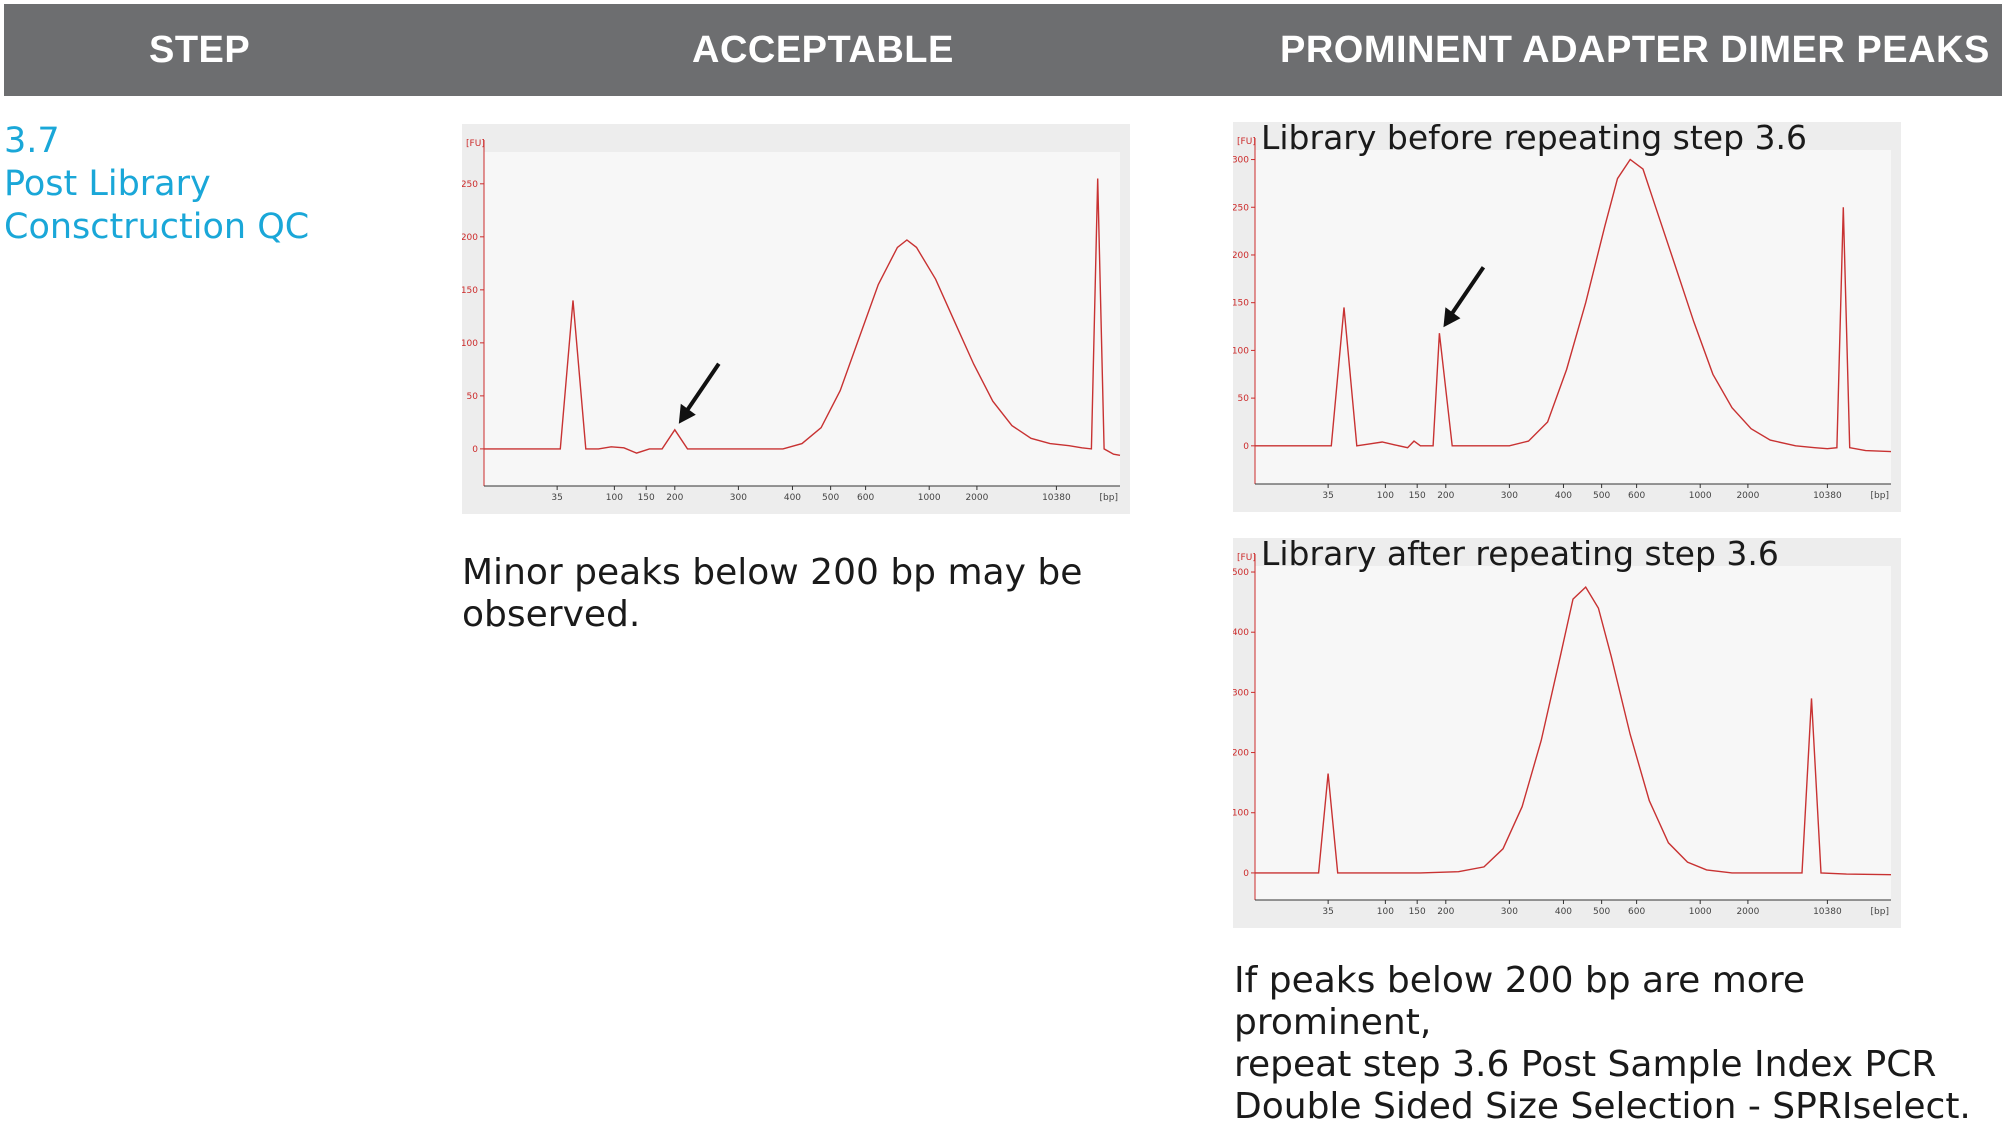 The image size is (2004, 1128). Describe the element at coordinates (157, 227) in the screenshot. I see `step-title-line2: Consctruction QC` at that location.